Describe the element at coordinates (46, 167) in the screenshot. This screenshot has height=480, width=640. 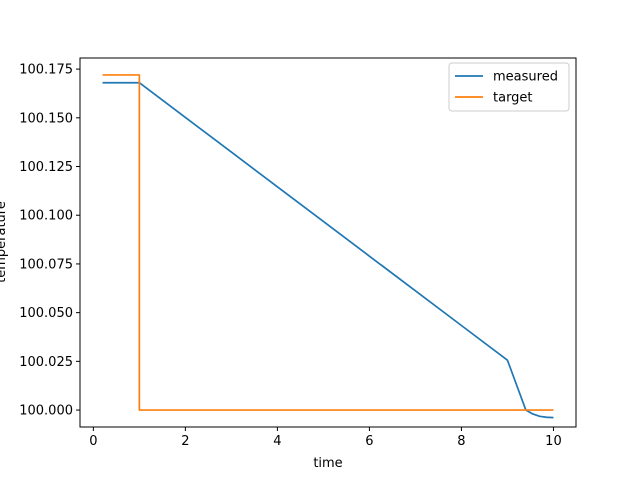
I see `y-tick-label: 100.125` at that location.